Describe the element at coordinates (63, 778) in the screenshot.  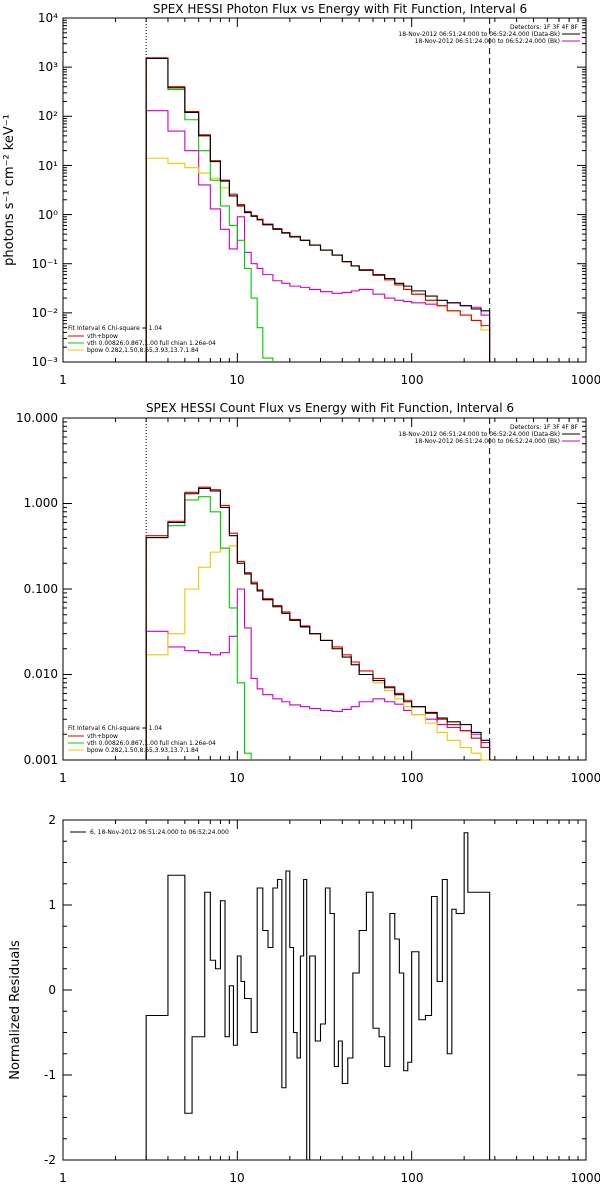
I see `count-x-tick-1: 1` at that location.